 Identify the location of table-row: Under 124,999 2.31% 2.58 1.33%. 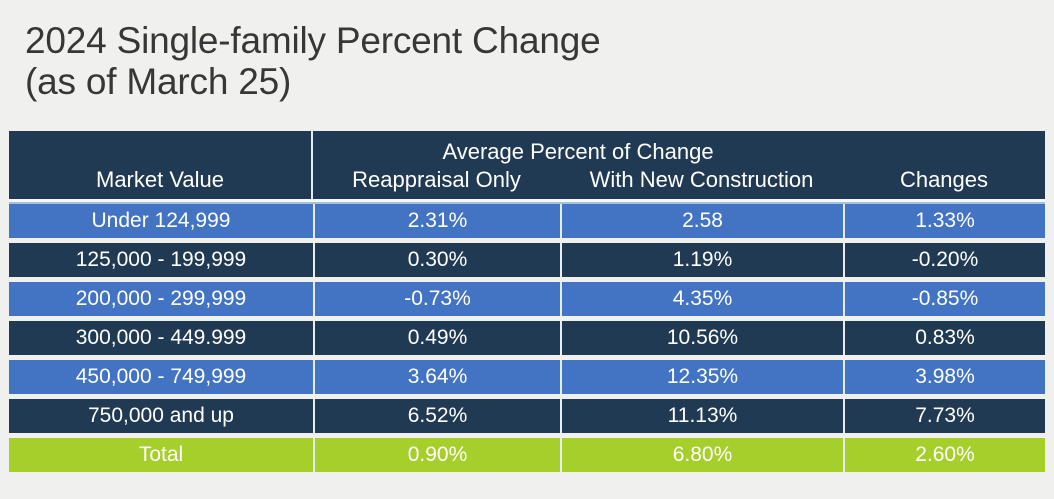
(527, 221).